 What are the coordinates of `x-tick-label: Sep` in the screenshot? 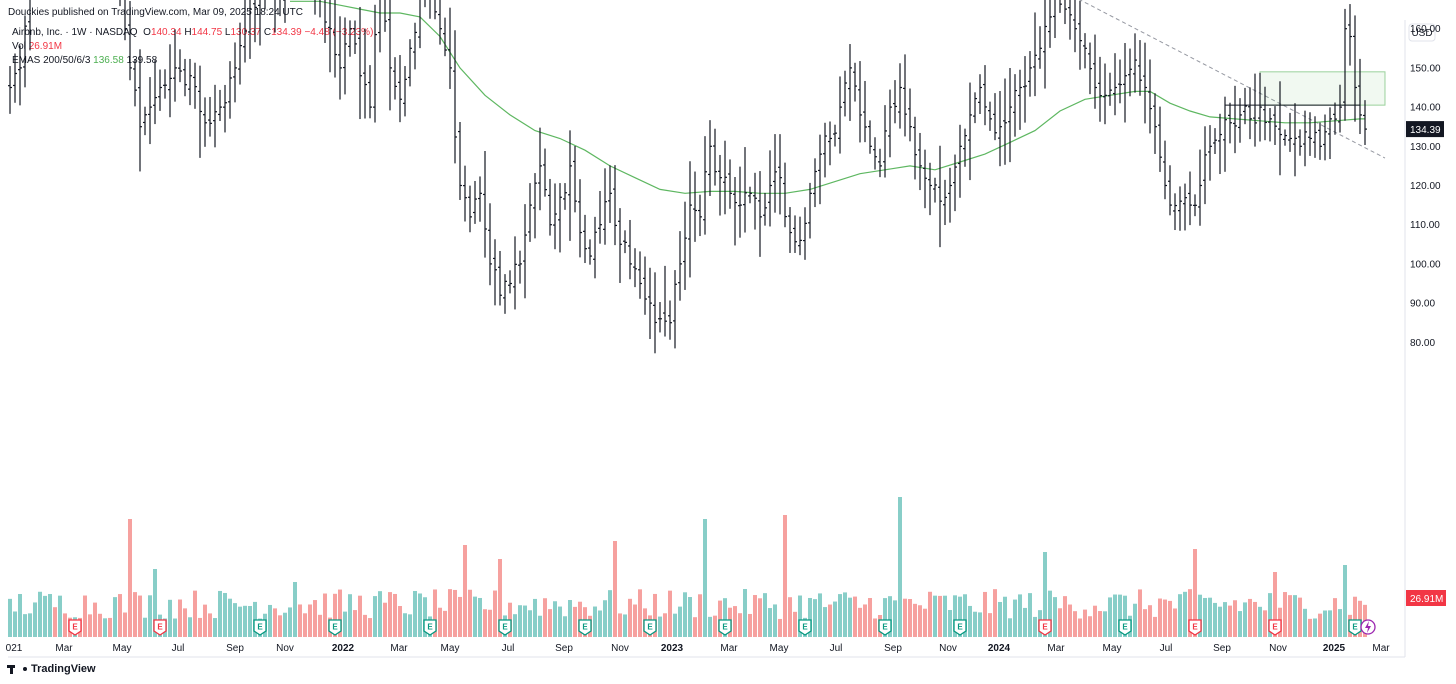 It's located at (564, 648).